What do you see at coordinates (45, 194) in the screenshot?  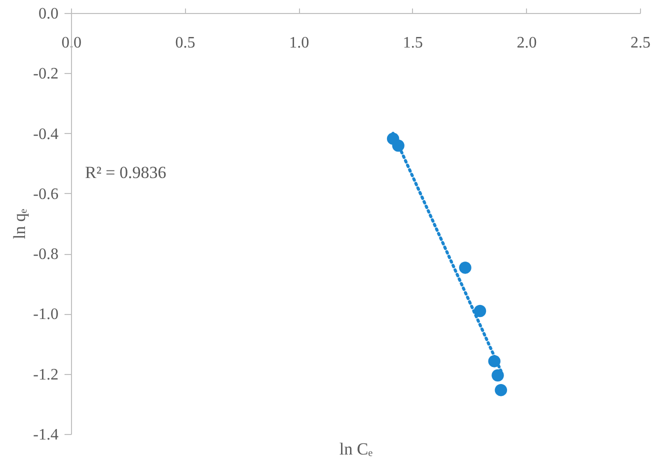 I see `y-tick-label: -0.6` at bounding box center [45, 194].